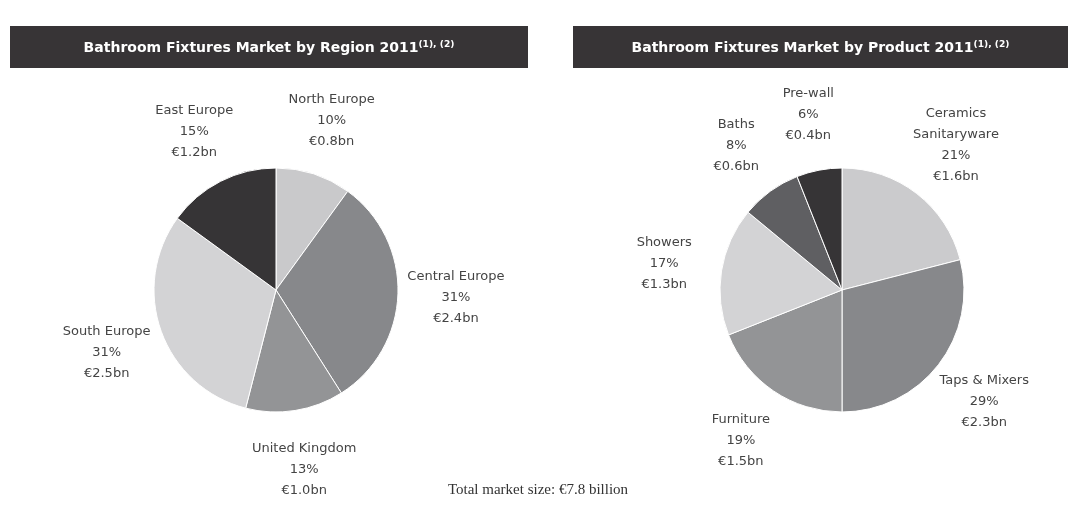 This screenshot has width=1076, height=518. Describe the element at coordinates (331, 98) in the screenshot. I see `slice-label: North Europe` at that location.